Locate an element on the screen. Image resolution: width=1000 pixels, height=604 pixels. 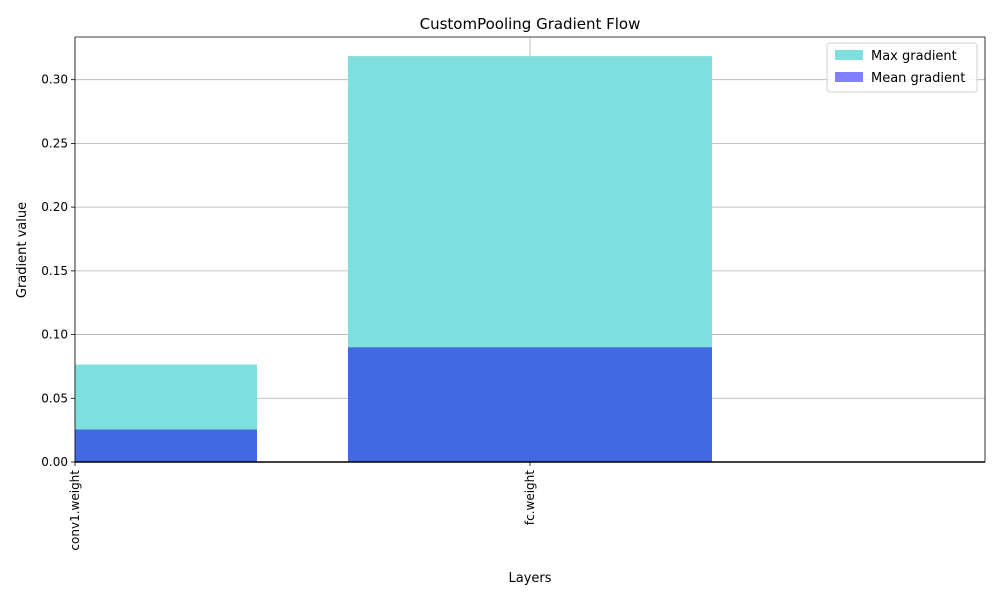
bar-mean-gradient-conv1-weight is located at coordinates (166, 445).